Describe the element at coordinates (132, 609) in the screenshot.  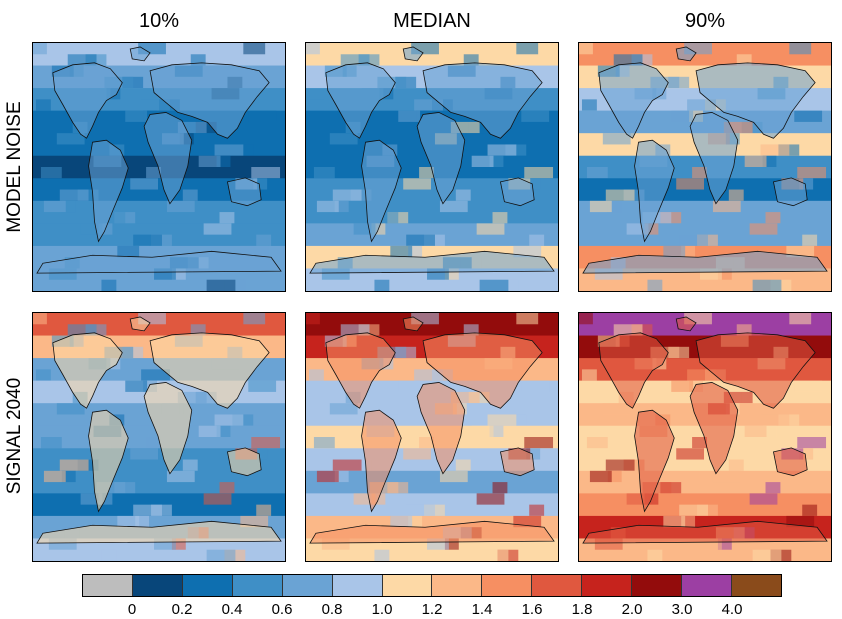
I see `legend-tick-label: 0` at that location.